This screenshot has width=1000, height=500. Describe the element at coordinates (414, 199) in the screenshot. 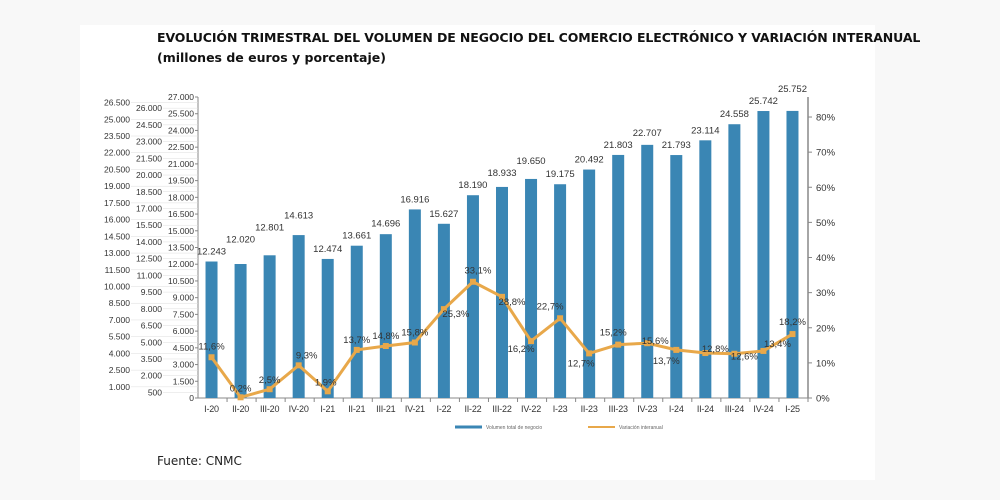

I see `bar-data-label: 16.916` at that location.